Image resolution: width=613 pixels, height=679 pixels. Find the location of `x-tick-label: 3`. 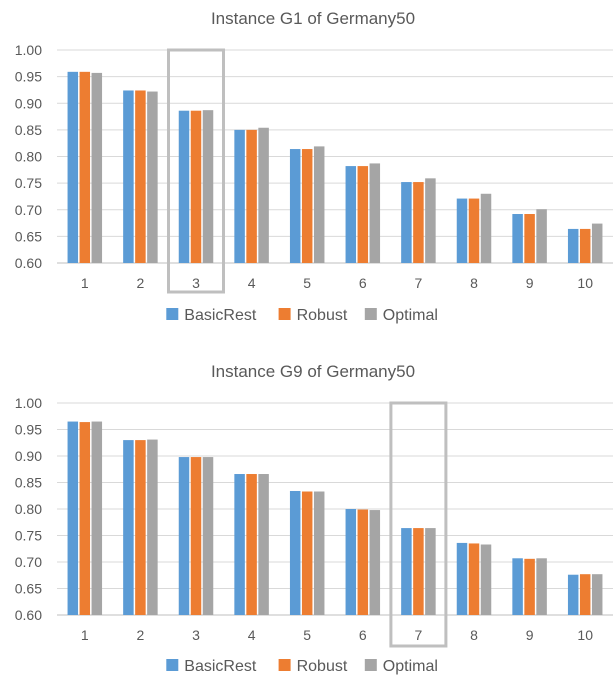

x-tick-label: 3 is located at coordinates (196, 635).